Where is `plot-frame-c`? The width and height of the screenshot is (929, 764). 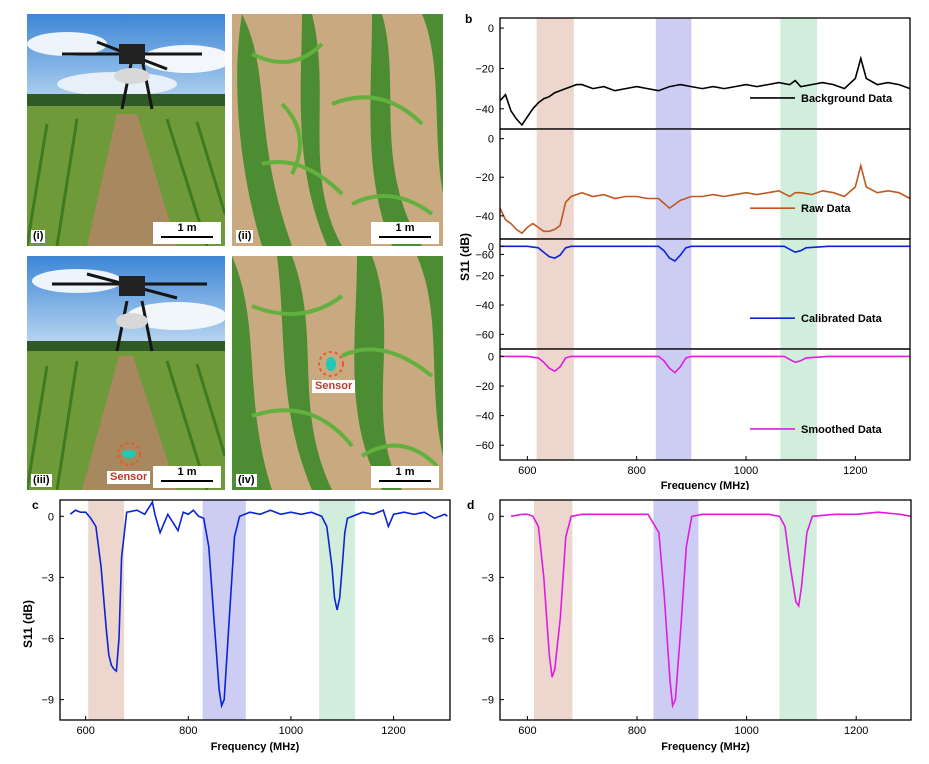
plot-frame-c is located at coordinates (255, 610).